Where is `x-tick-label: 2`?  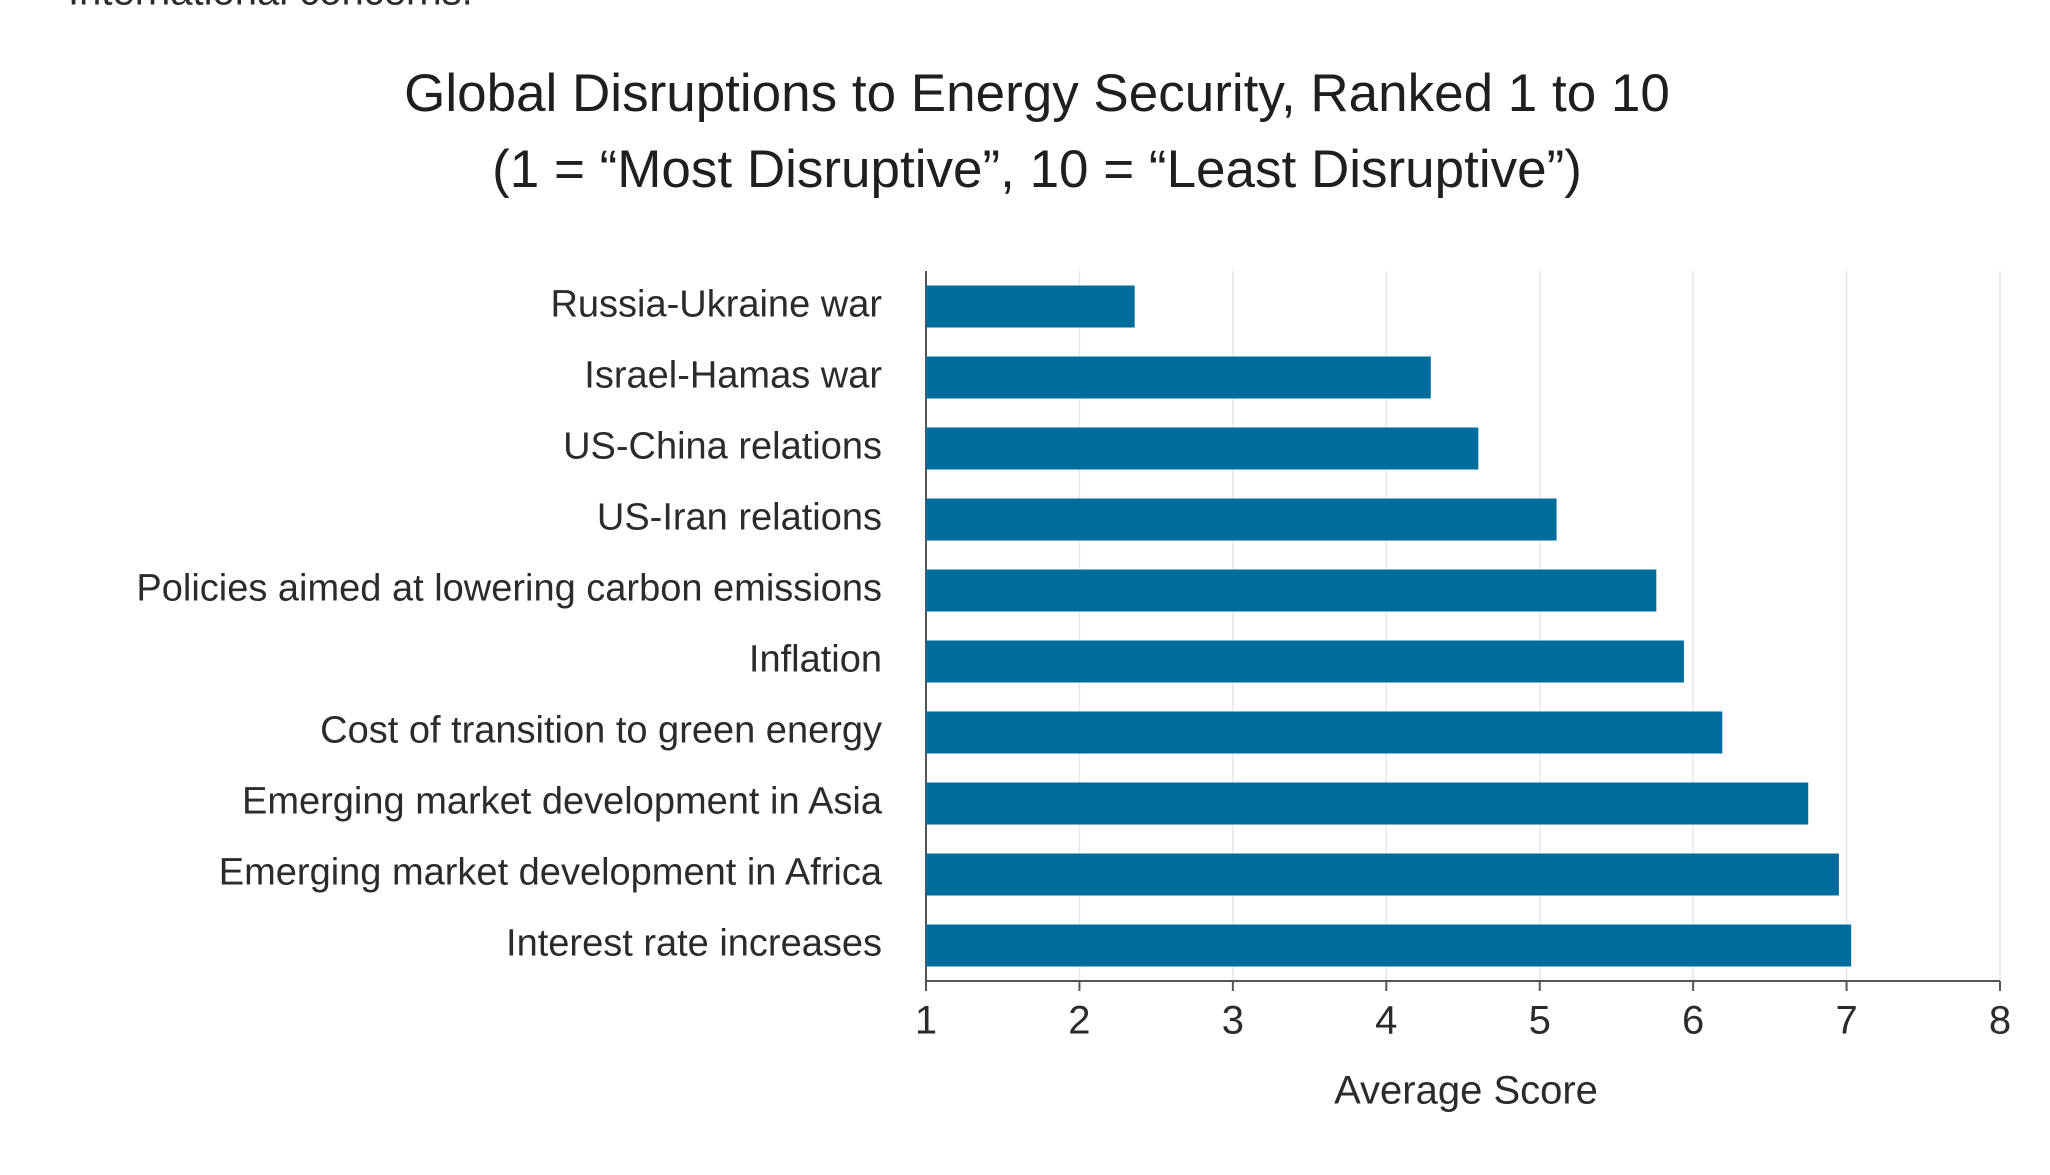
x-tick-label: 2 is located at coordinates (1079, 1021).